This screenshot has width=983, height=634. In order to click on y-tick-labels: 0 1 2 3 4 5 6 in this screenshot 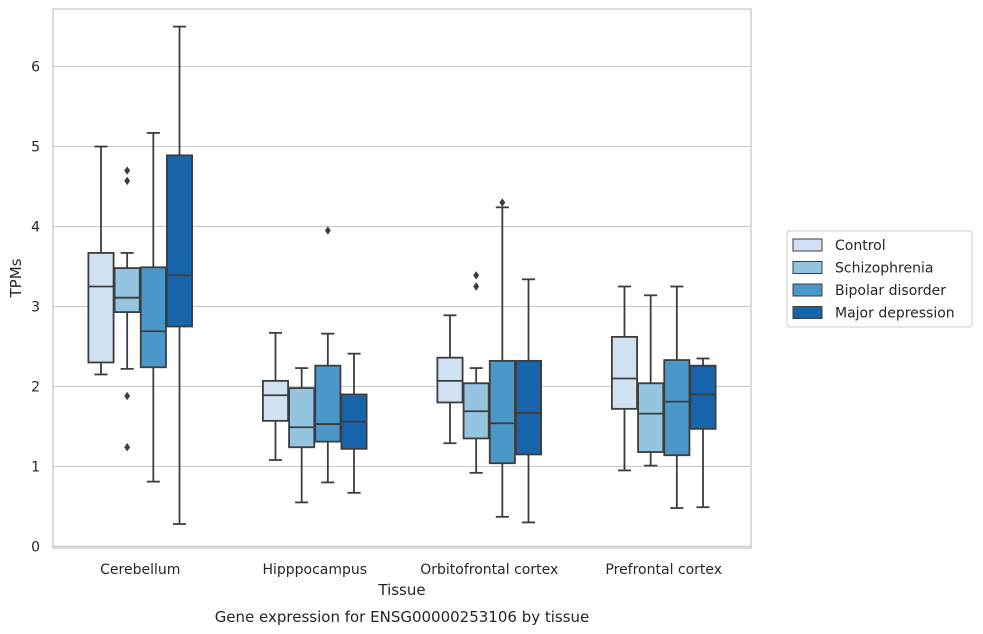, I will do `click(35, 308)`.